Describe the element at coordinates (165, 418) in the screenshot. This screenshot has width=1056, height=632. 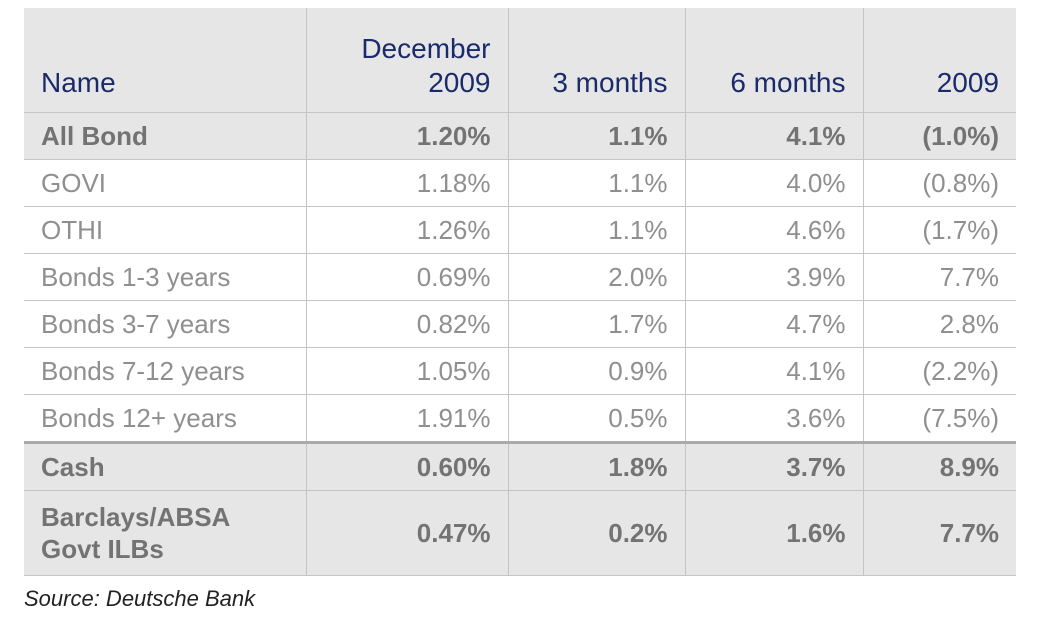
I see `row-name: Bonds 12+ years` at that location.